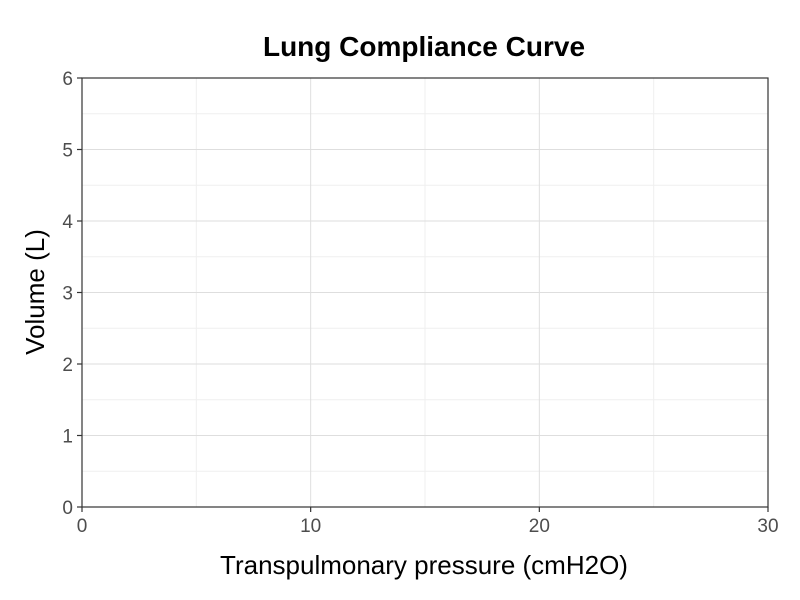 Image resolution: width=800 pixels, height=600 pixels. Describe the element at coordinates (428, 522) in the screenshot. I see `x-axis-ticks: 0 10 20 30` at that location.